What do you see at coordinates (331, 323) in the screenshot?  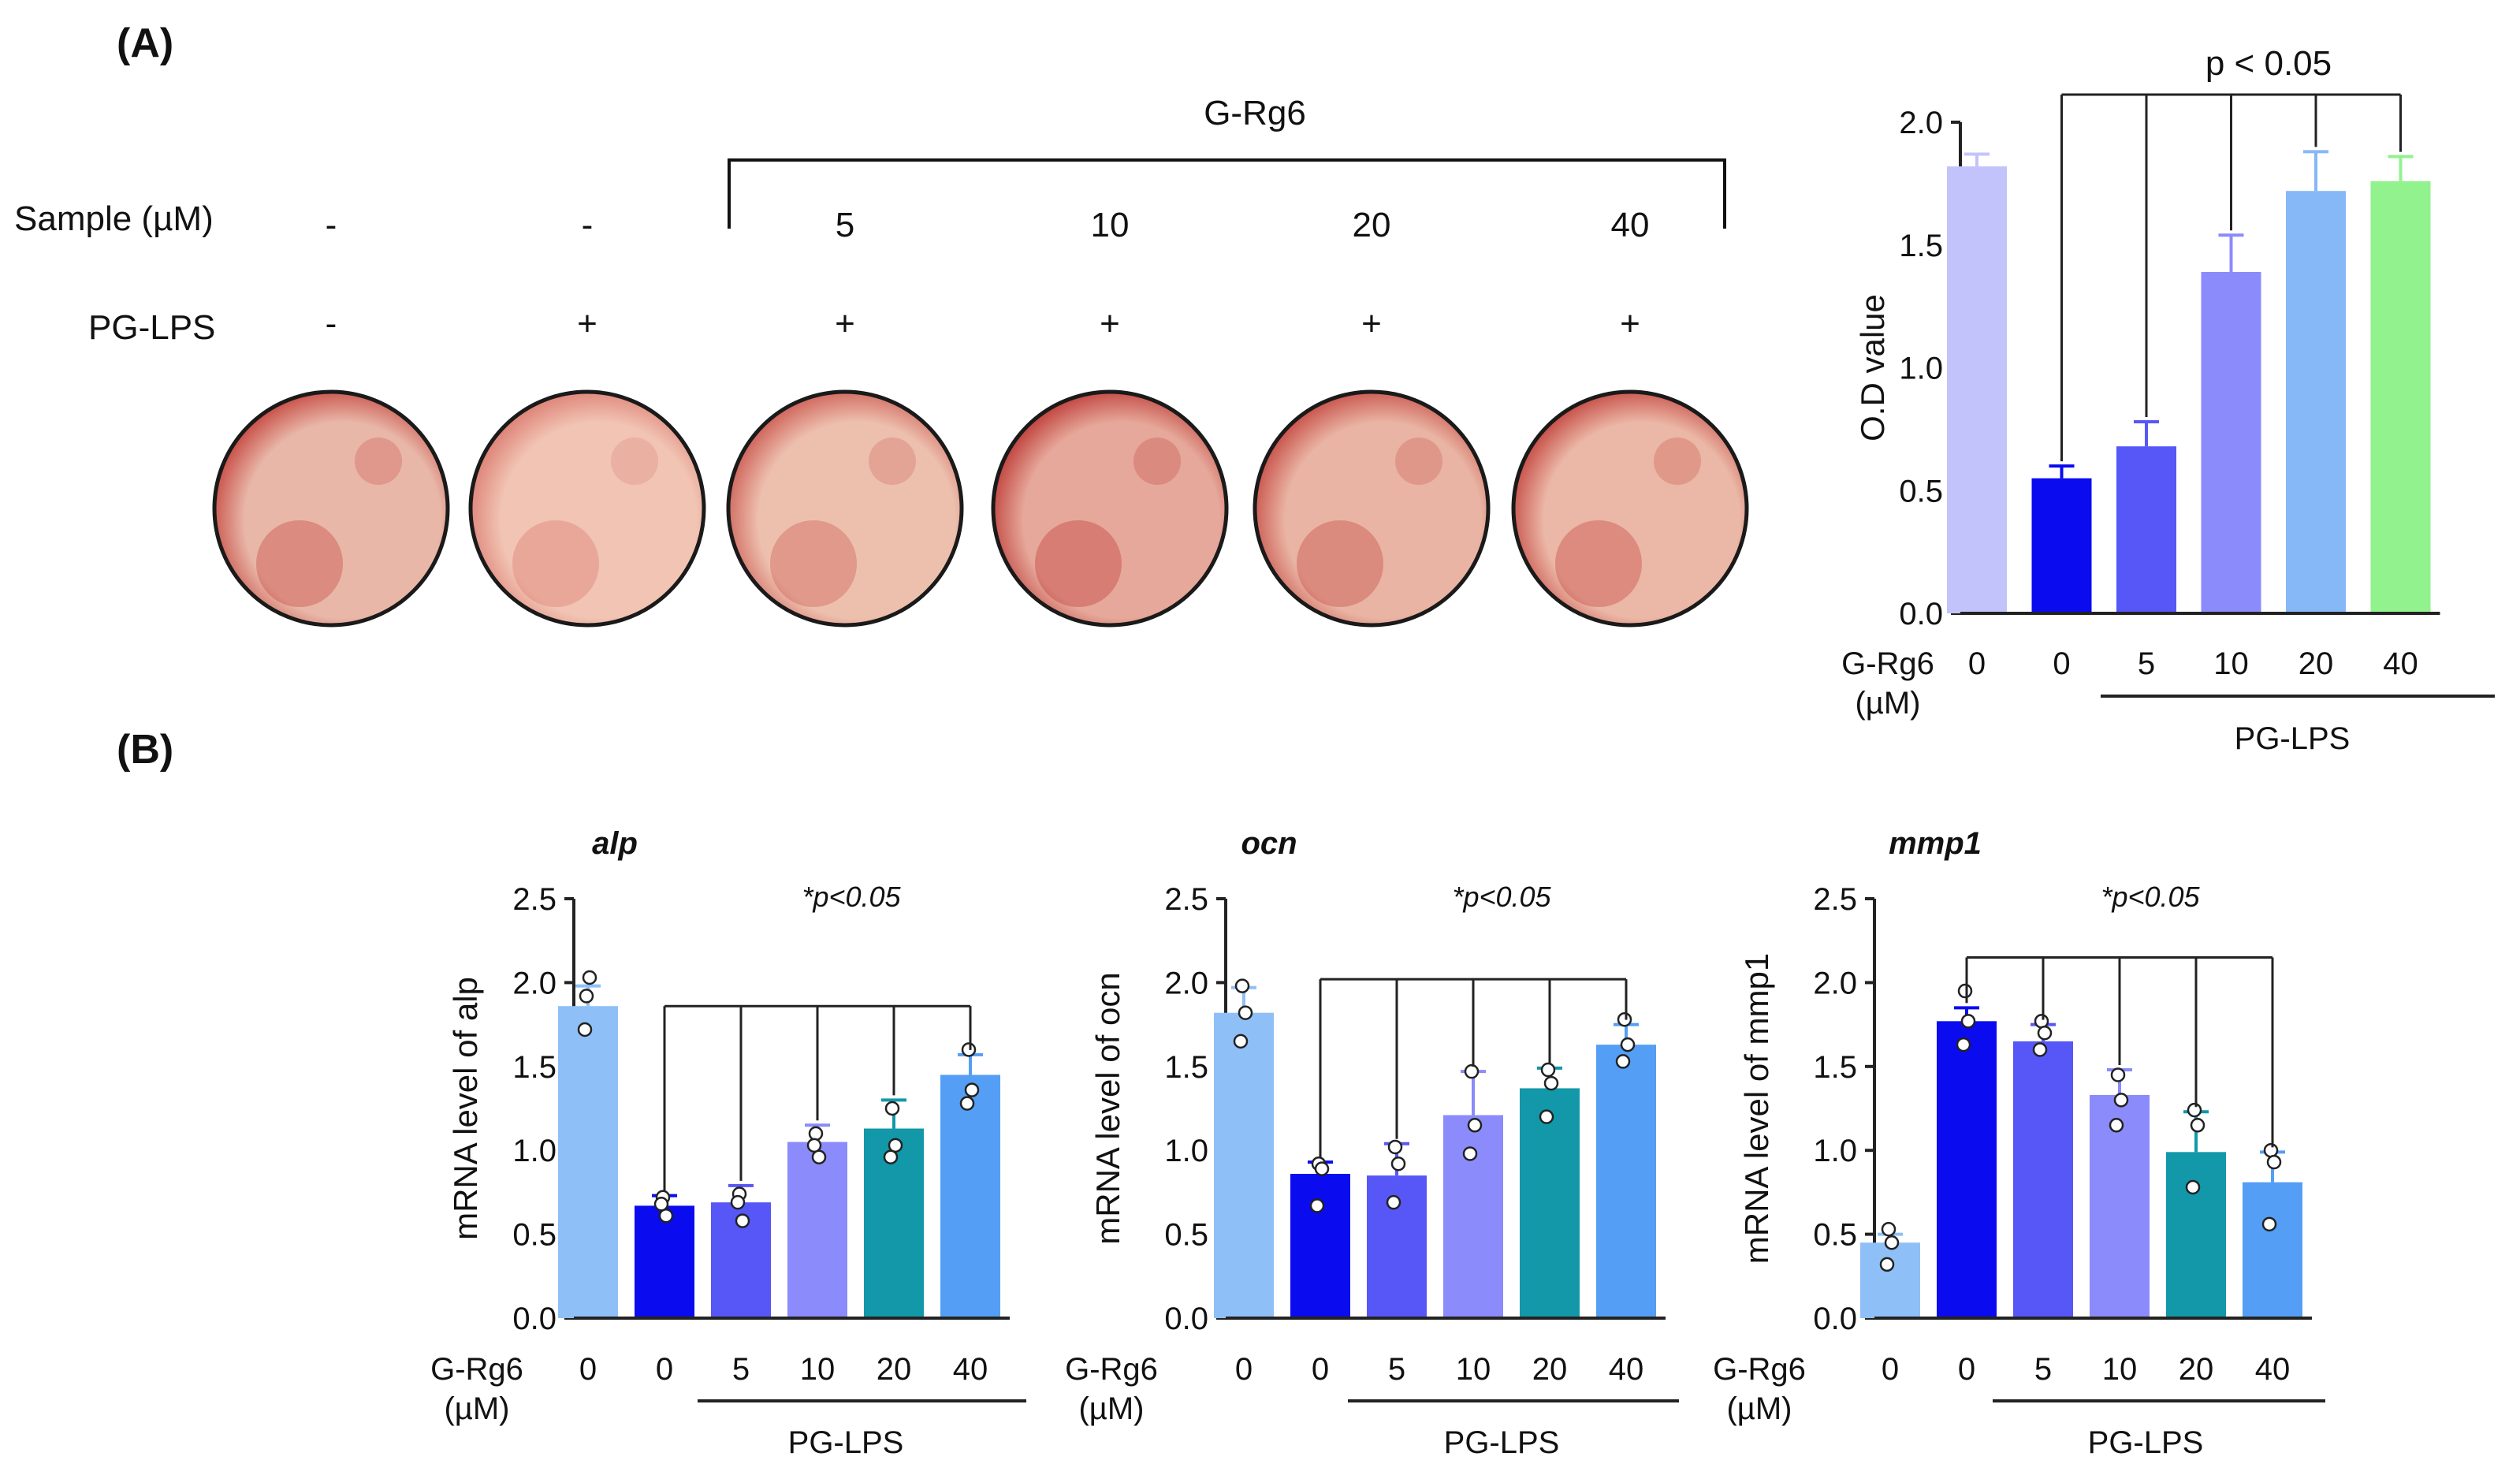 I see `lps-value-0: -` at bounding box center [331, 323].